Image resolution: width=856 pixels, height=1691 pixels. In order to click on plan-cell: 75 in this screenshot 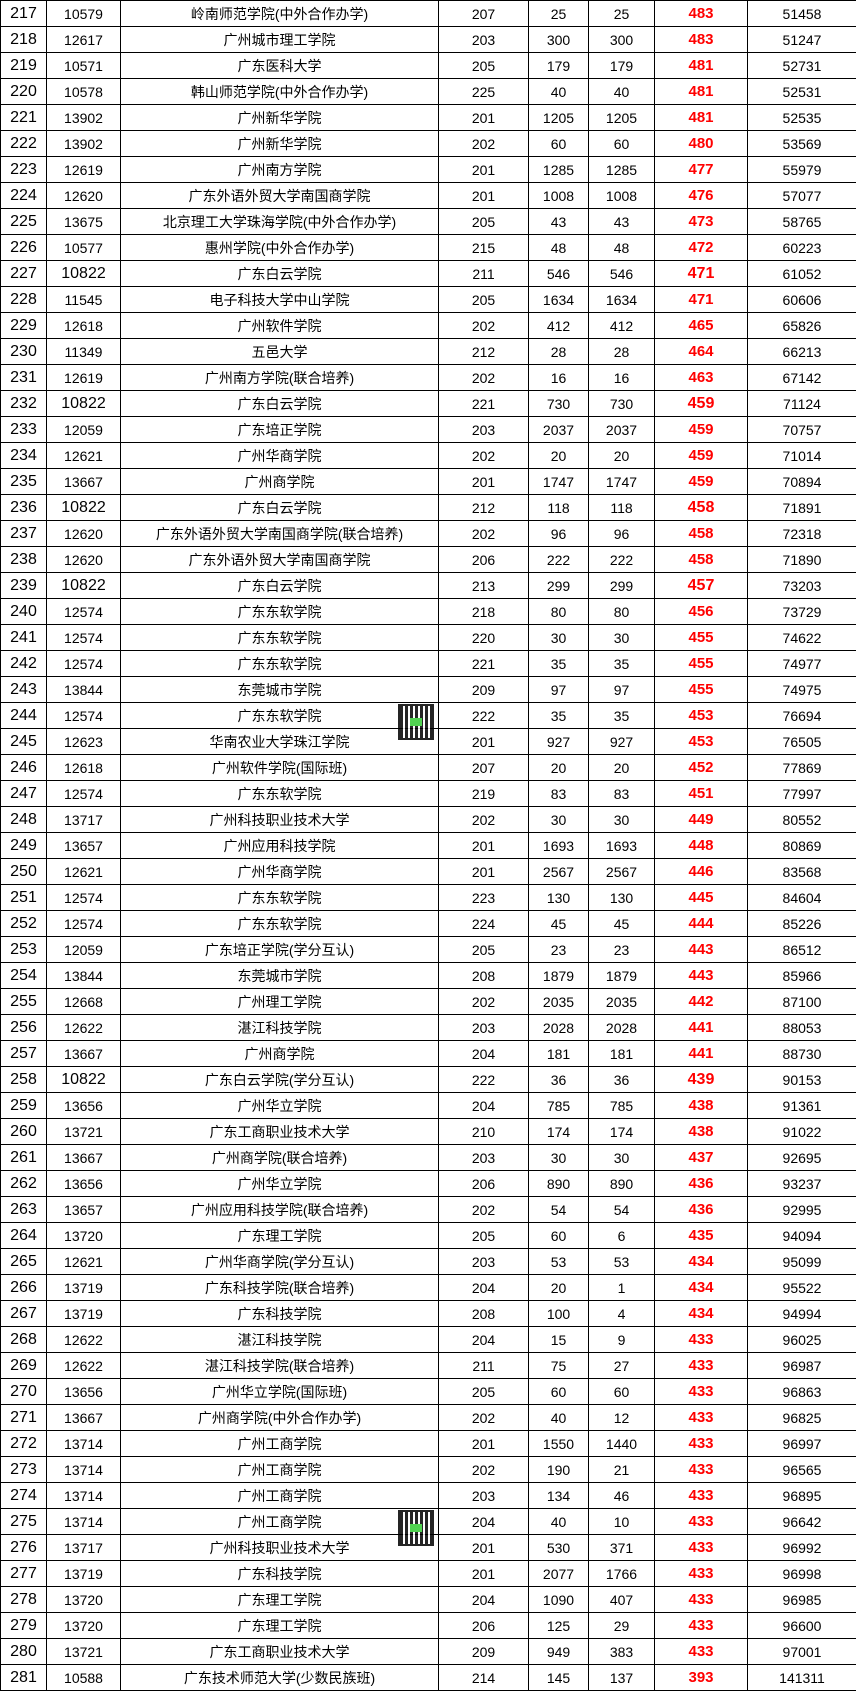, I will do `click(558, 1365)`.